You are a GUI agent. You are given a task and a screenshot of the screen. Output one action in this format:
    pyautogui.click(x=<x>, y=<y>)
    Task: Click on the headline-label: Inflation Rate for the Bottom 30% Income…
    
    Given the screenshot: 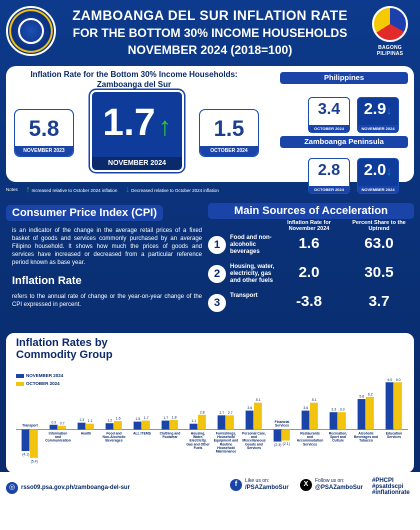 What is the action you would take?
    pyautogui.click(x=134, y=79)
    